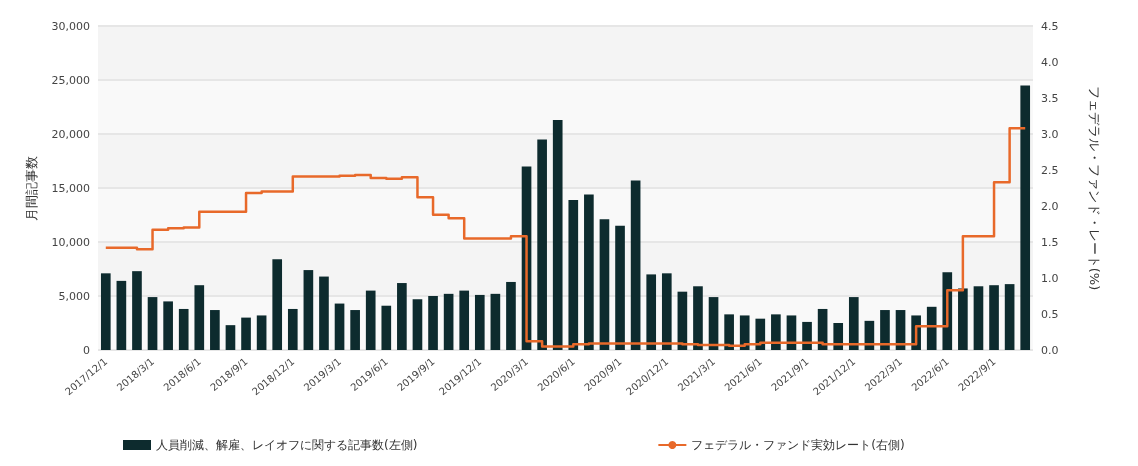 This screenshot has width=1138, height=466. What do you see at coordinates (31, 188) in the screenshot?
I see `y-axis-title: 月間記事数` at bounding box center [31, 188].